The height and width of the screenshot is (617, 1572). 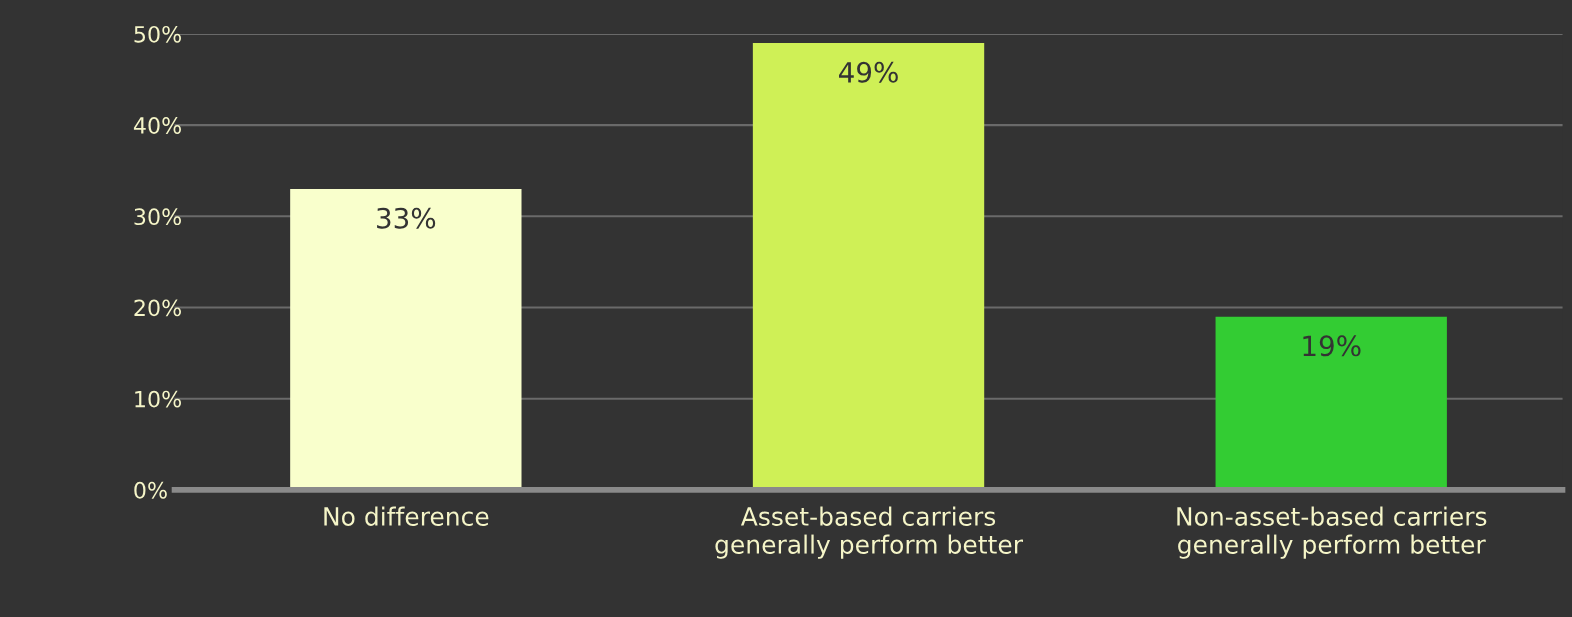 I want to click on x-tick-label: Non-asset-based carriers generally perform better, so click(x=1332, y=532).